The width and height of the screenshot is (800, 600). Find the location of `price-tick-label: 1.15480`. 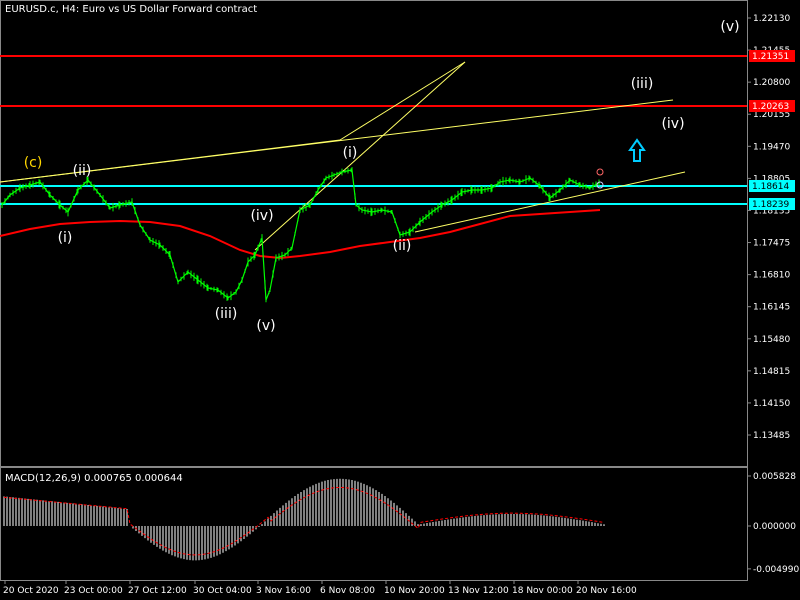

price-tick-label: 1.15480 is located at coordinates (771, 340).